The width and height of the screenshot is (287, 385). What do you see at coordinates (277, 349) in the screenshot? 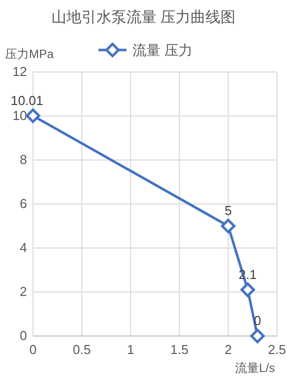
I see `x-tick-label: 2.5` at bounding box center [277, 349].